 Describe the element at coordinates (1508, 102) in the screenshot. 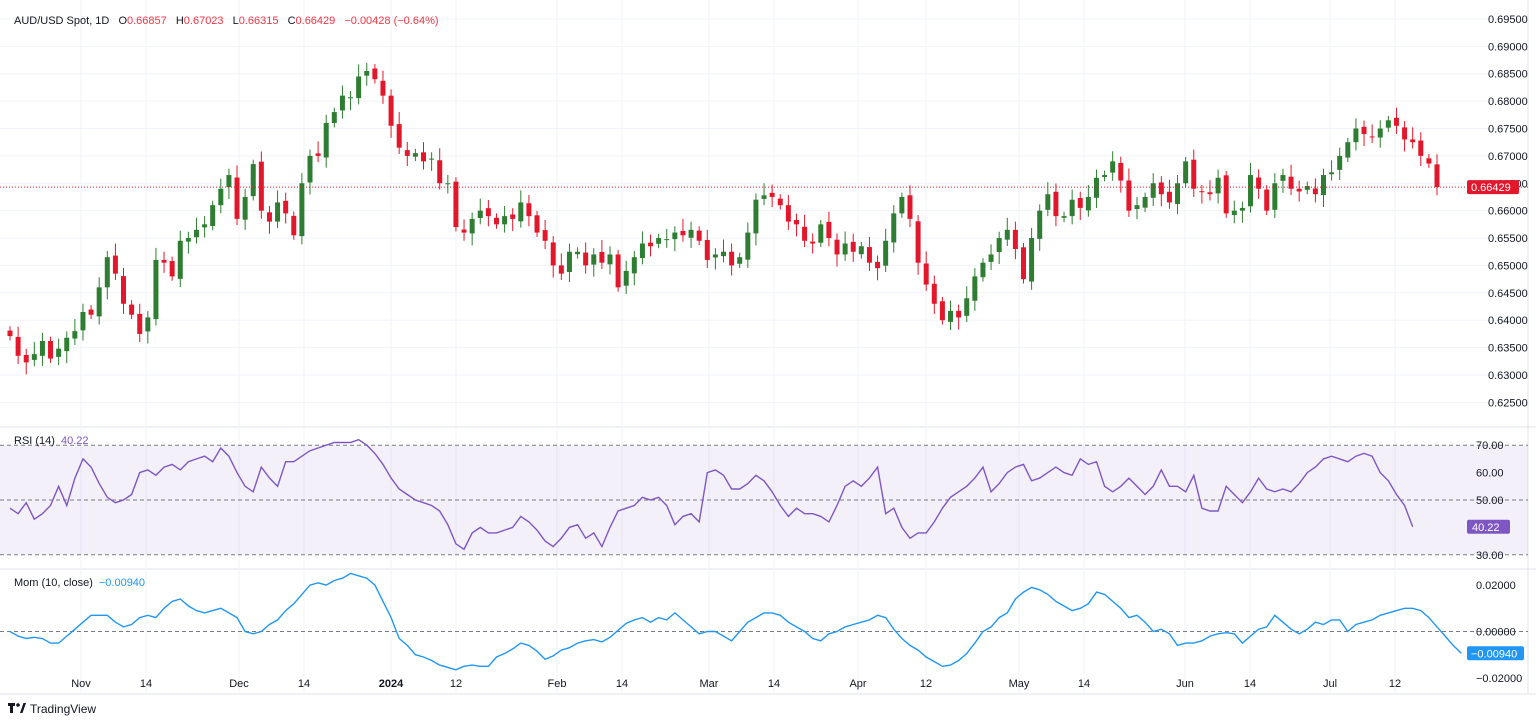

I see `price-tick-label: 0.68000` at that location.